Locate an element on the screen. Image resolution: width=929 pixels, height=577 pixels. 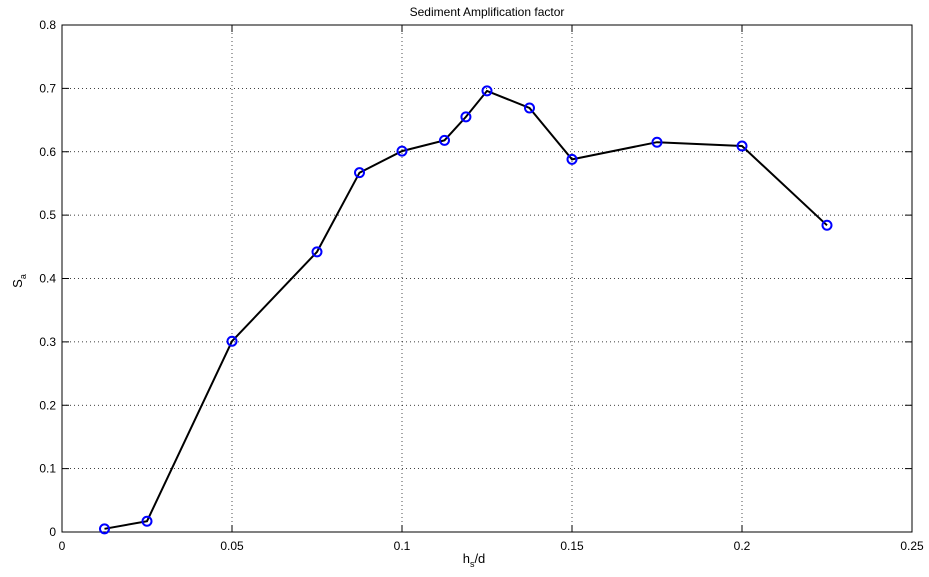
x-axis-label-sub: s is located at coordinates (472, 564).